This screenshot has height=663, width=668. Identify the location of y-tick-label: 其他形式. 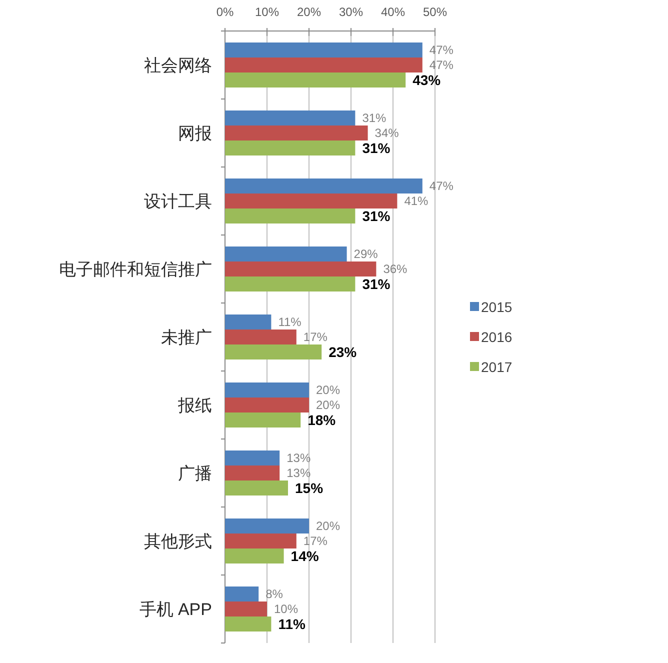
(178, 541).